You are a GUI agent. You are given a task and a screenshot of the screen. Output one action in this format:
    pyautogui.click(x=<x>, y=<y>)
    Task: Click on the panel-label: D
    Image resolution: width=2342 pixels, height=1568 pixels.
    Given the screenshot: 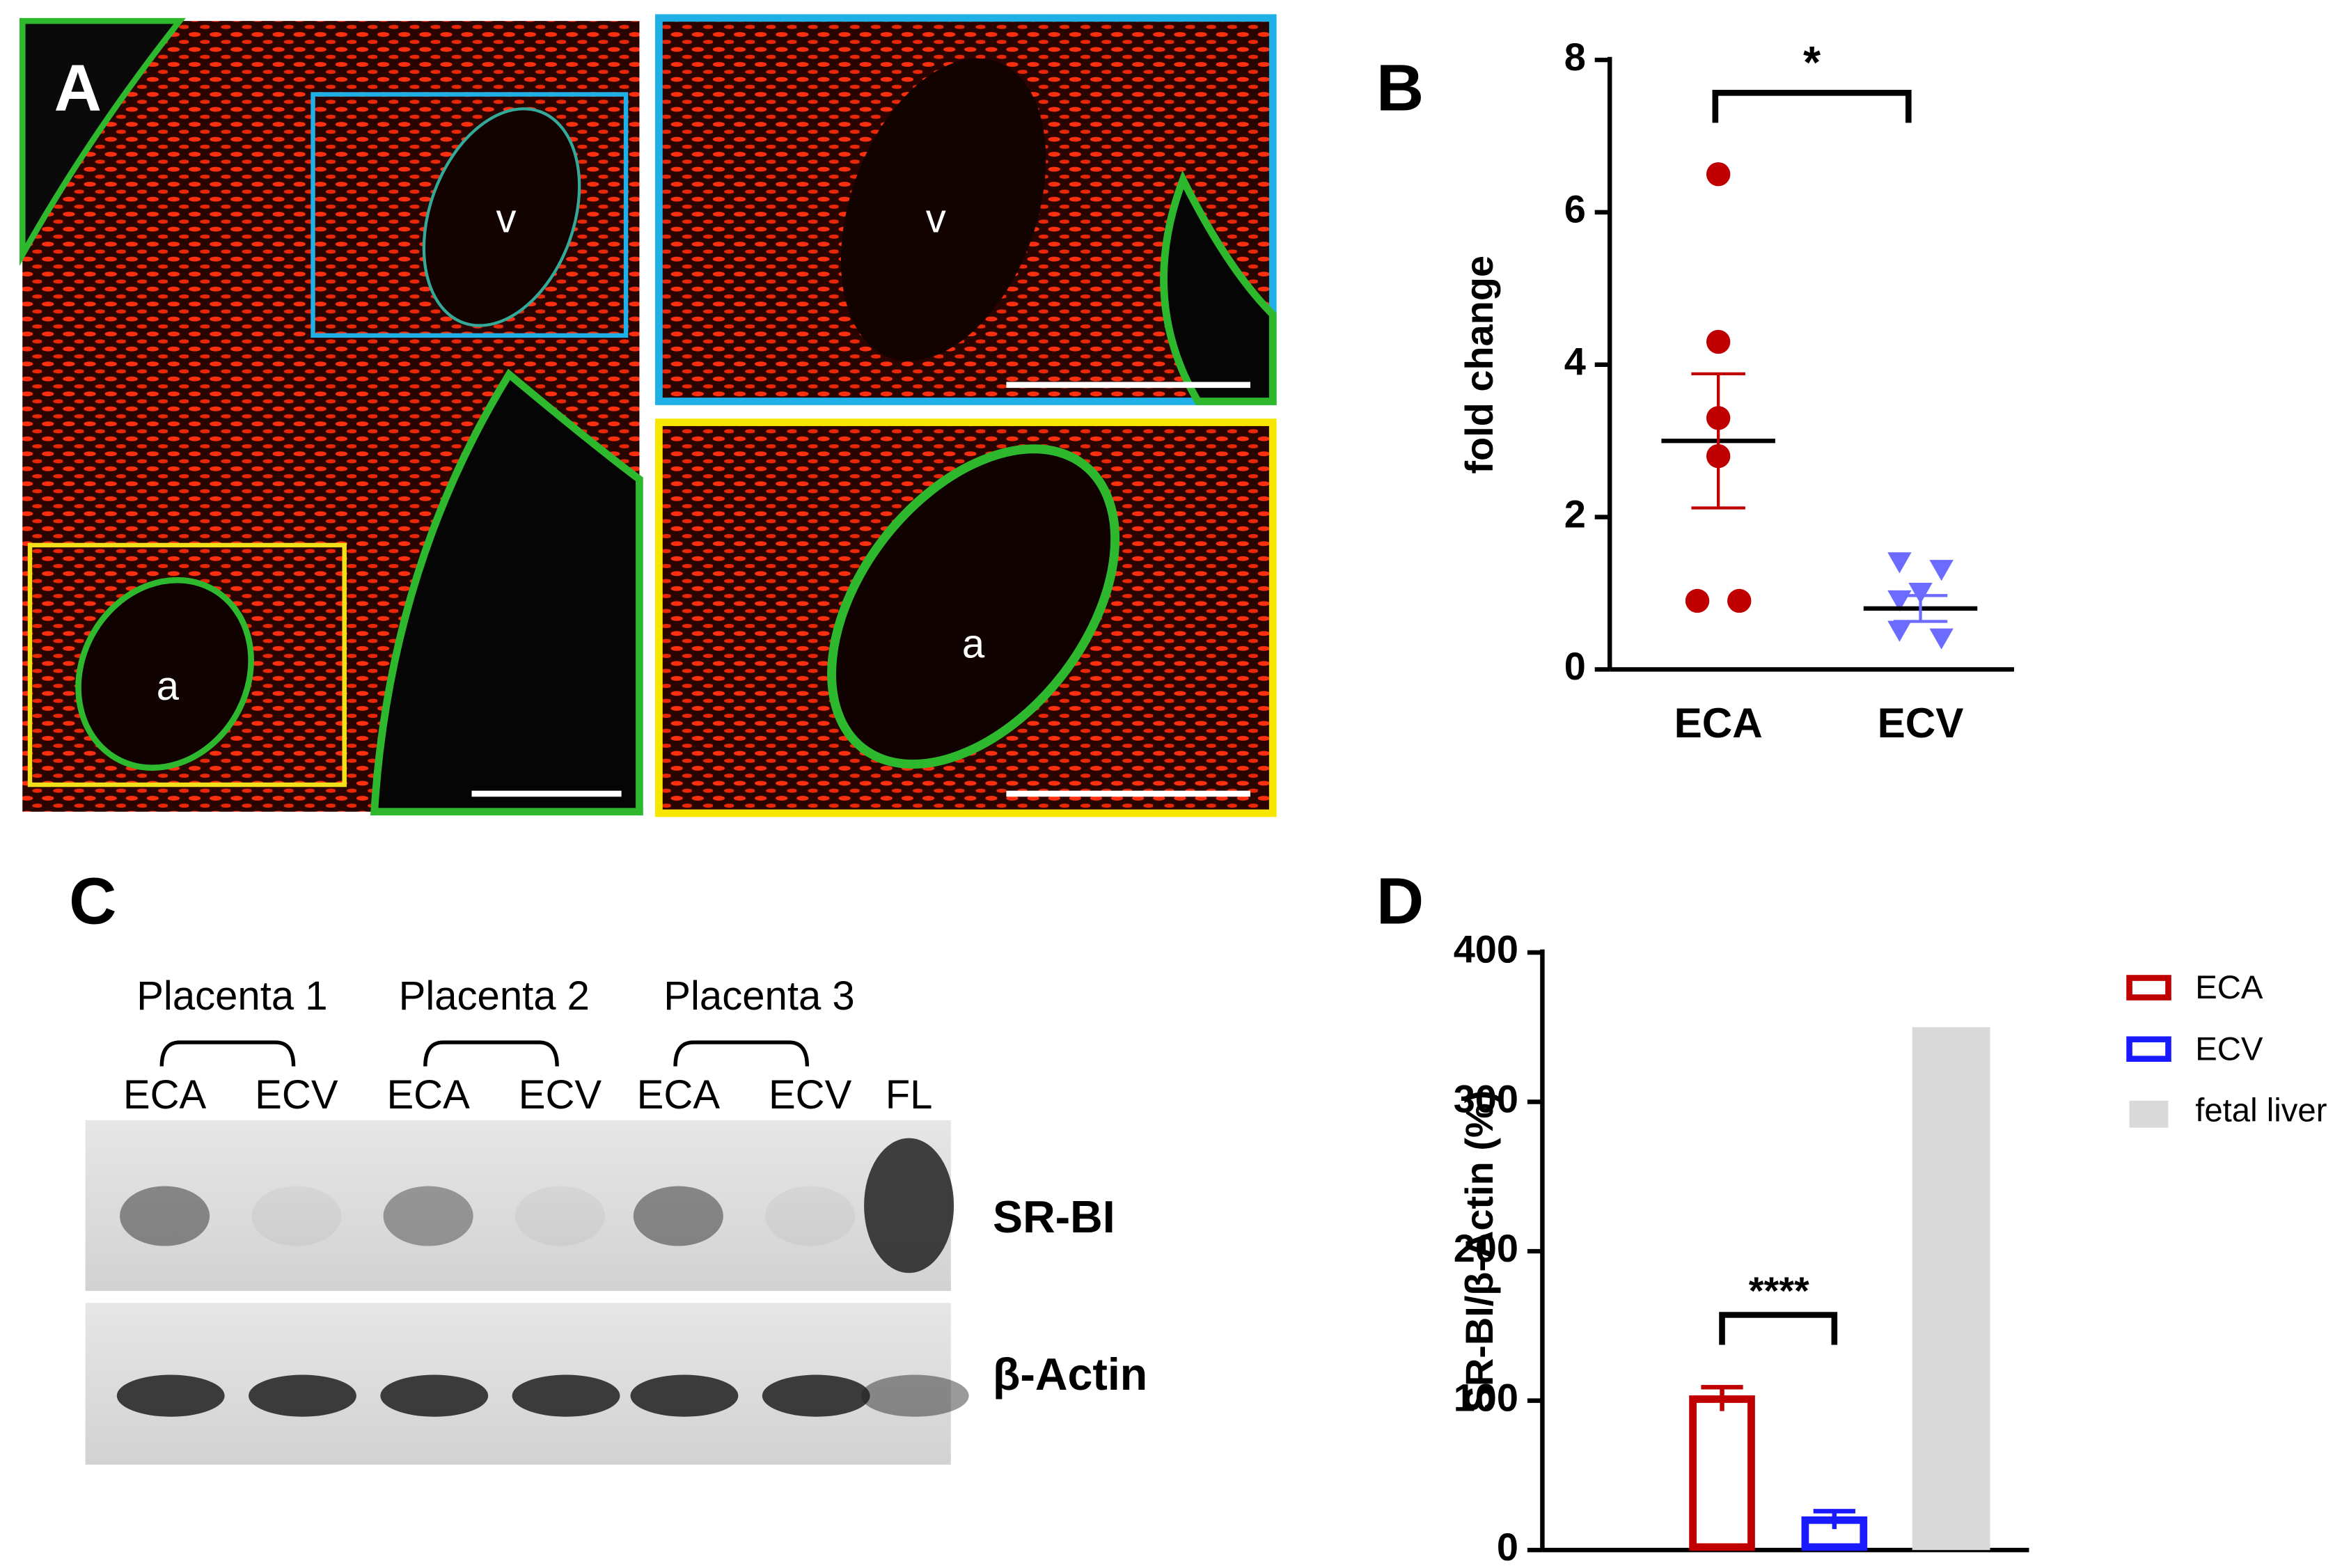 What is the action you would take?
    pyautogui.click(x=1400, y=901)
    